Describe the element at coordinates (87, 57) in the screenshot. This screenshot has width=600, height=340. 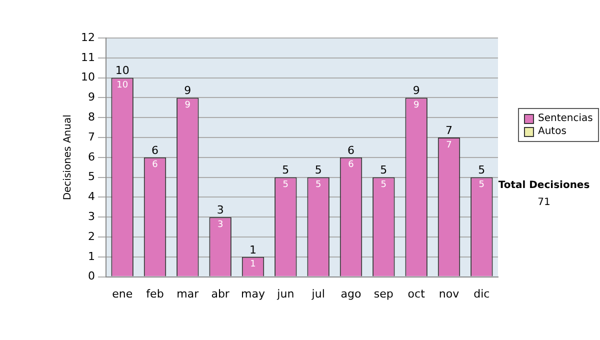
I see `y-tick-label: 11` at that location.